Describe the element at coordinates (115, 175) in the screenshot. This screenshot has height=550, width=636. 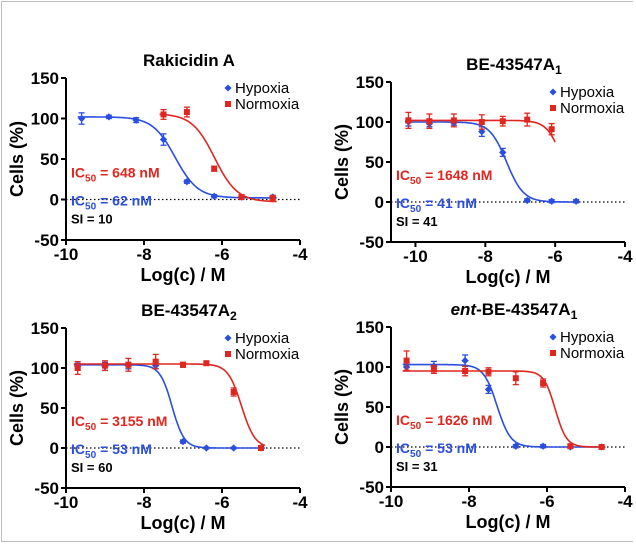
I see `ic50-normoxia-label: IC50​ = 648 nM` at that location.